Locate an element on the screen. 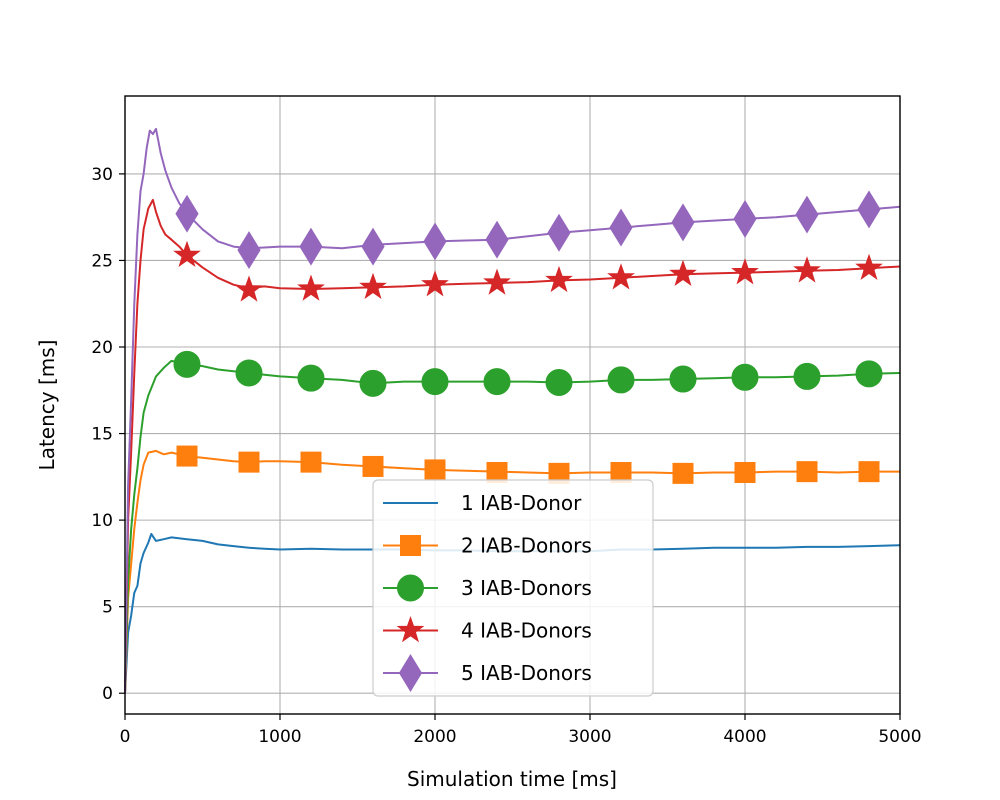 The image size is (1000, 800). legend-label-4: 4 IAB-Donors is located at coordinates (526, 631).